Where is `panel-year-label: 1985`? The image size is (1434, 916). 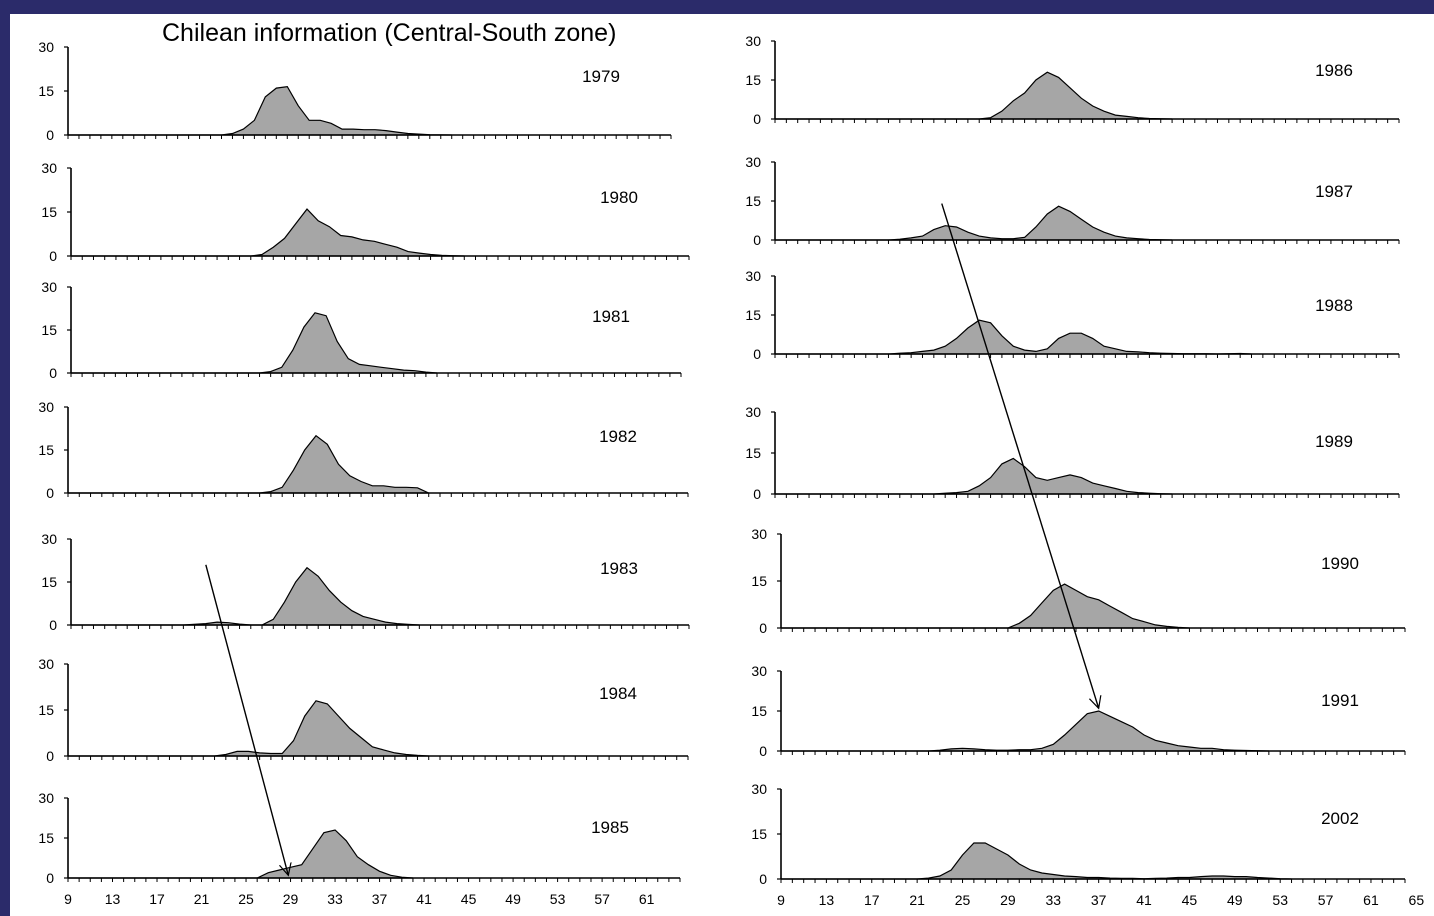
panel-year-label: 1985 is located at coordinates (610, 827).